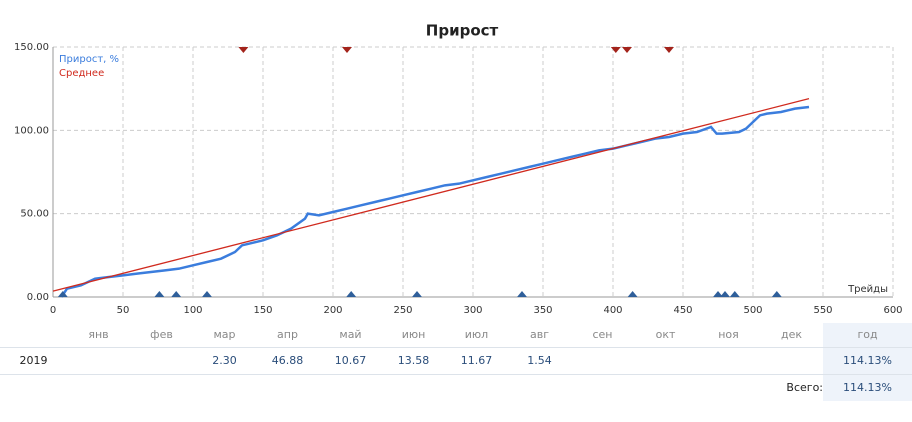  Describe the element at coordinates (456, 335) in the screenshot. I see `header-row: янв фев мар апр май июн июл авг сен окт ноя дек год` at that location.